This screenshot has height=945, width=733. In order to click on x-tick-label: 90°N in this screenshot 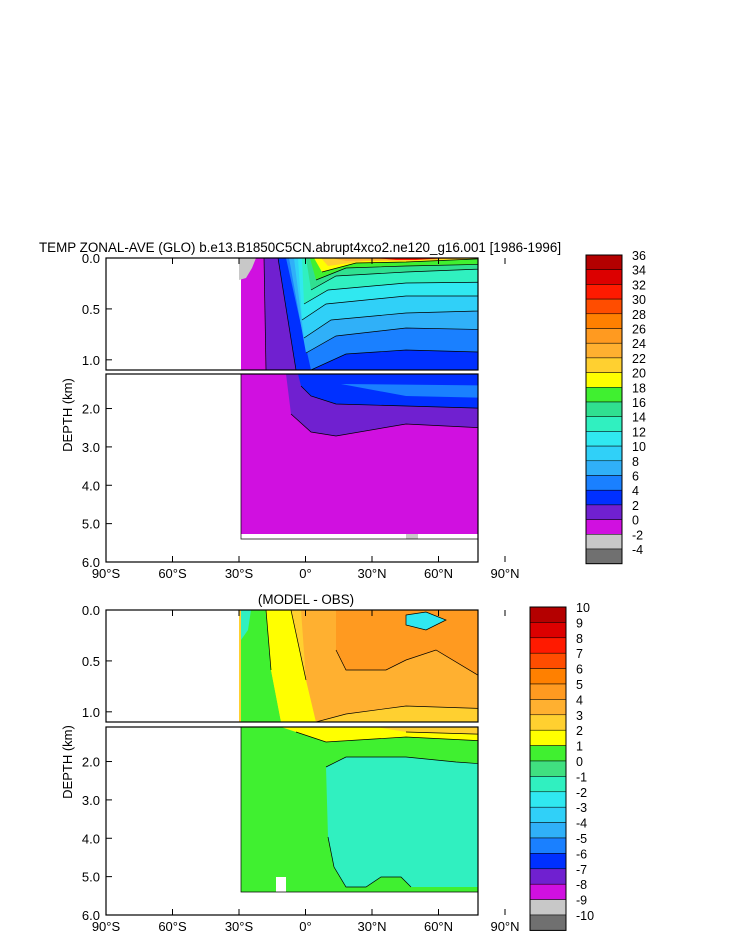, I will do `click(504, 926)`.